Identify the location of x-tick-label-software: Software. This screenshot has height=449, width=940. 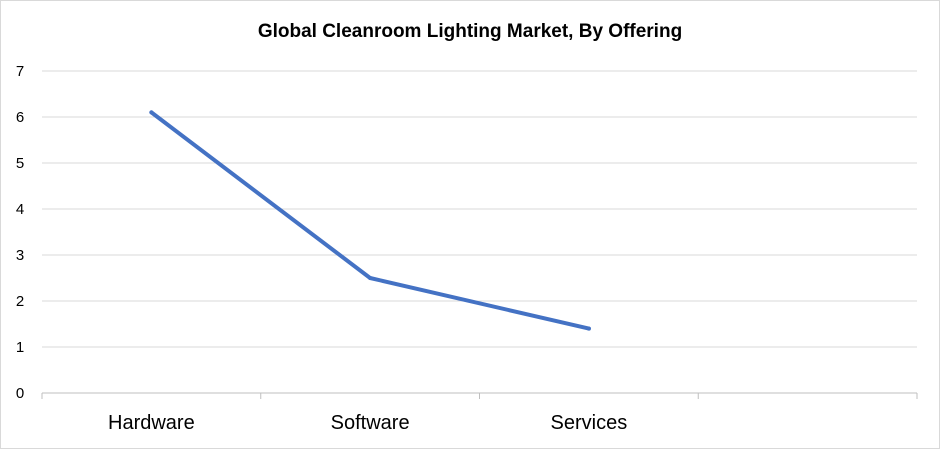
(370, 423).